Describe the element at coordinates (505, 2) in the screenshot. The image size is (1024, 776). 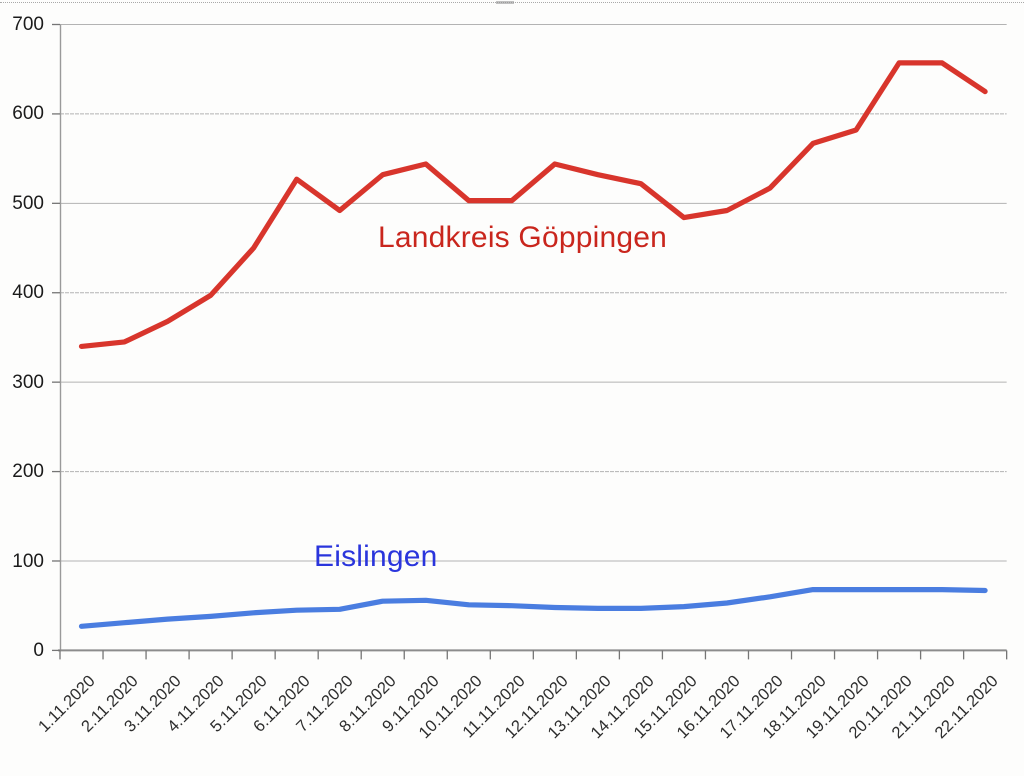
I see `top-edge-artifact` at that location.